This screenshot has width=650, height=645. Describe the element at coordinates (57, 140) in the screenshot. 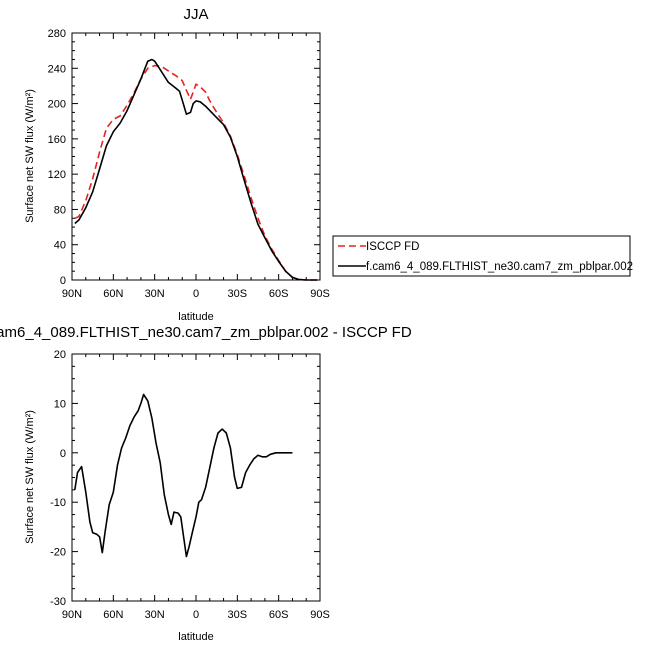

I see `chart-top-y-tick-label-4: 160` at that location.